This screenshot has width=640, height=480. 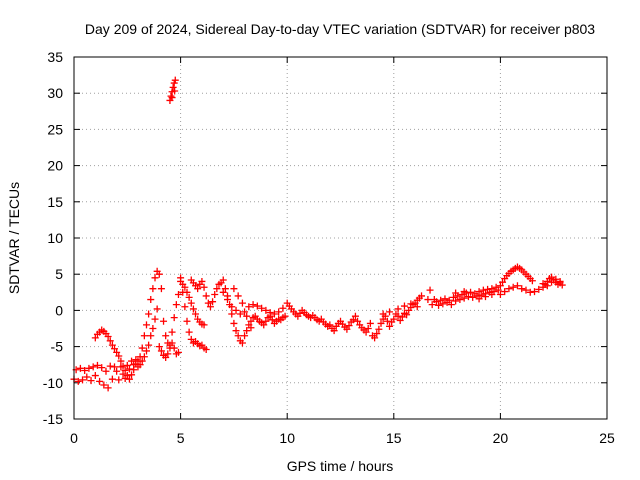 I want to click on x-tick-label: 15, so click(x=394, y=438).